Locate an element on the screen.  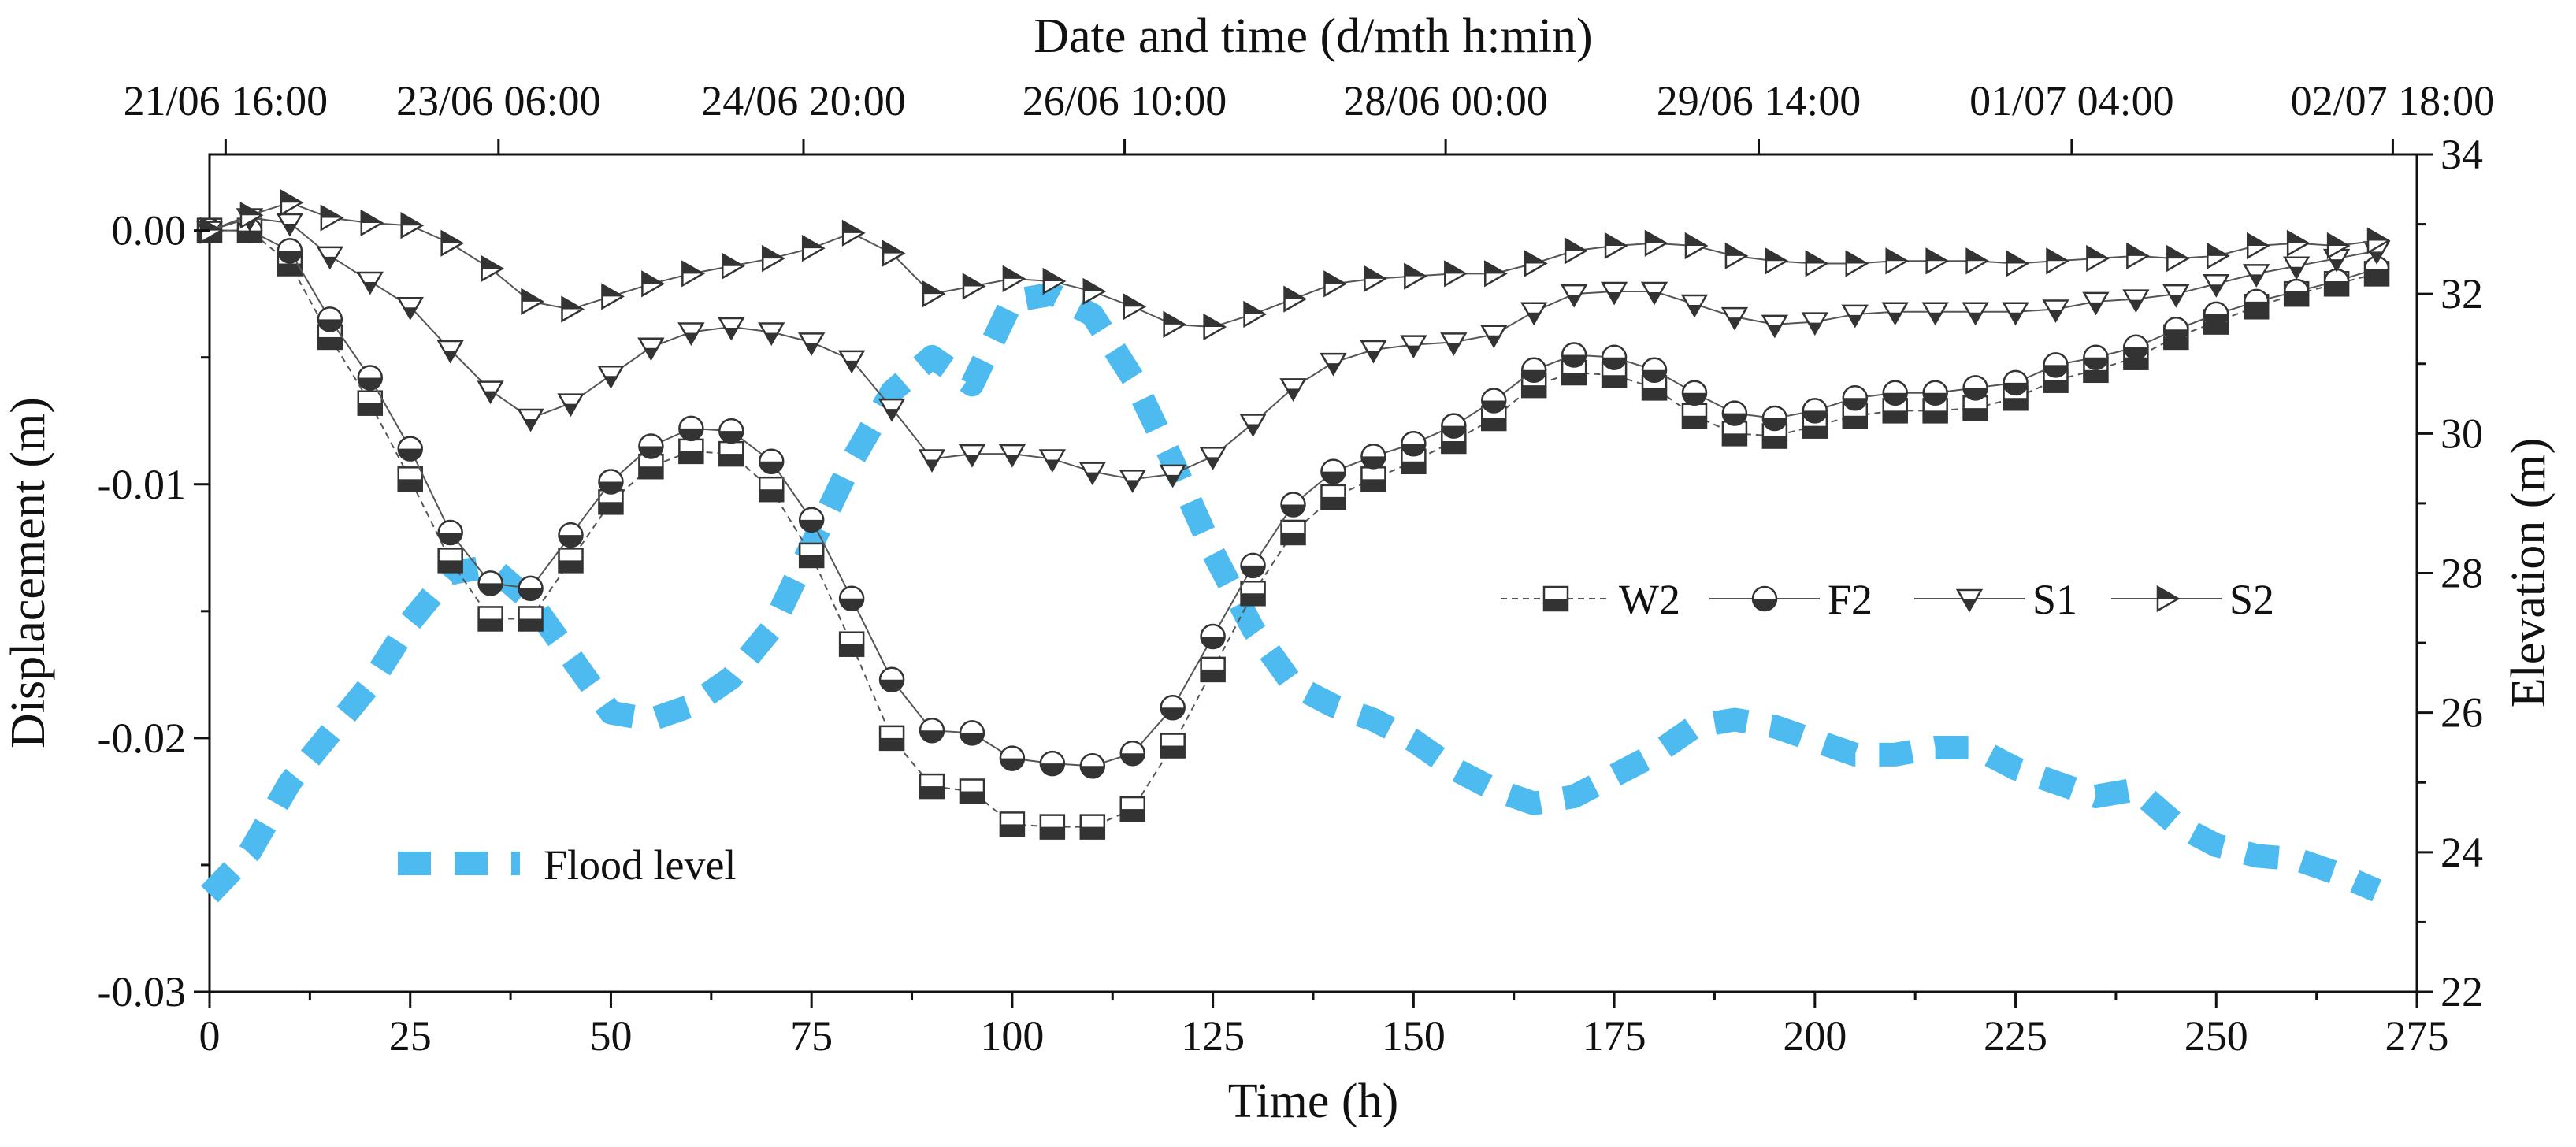
x-tick-label-150: 150 is located at coordinates (1414, 1036).